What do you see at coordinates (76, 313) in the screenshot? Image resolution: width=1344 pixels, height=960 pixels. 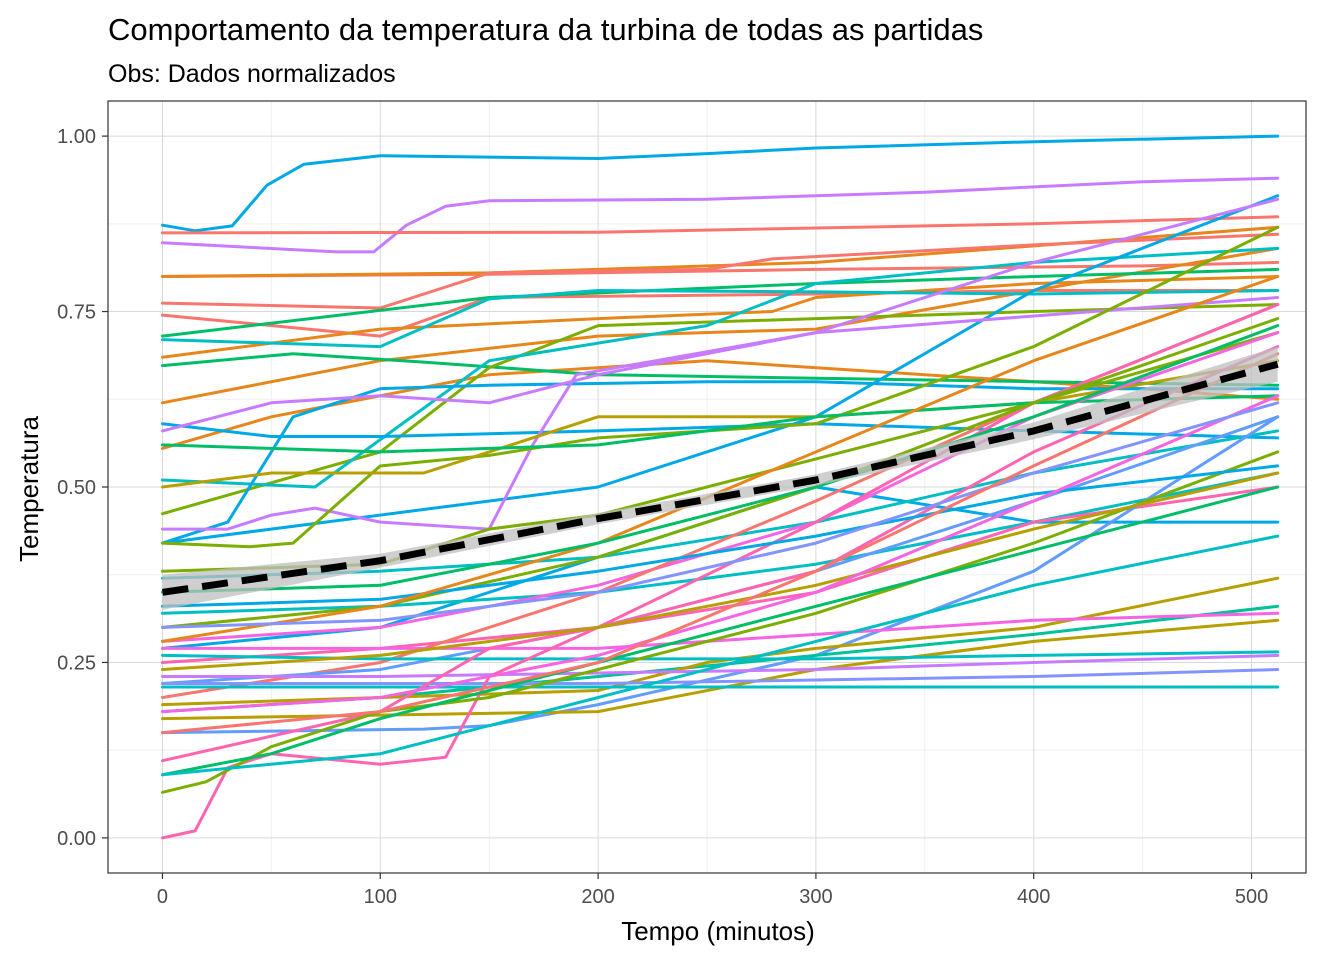 I see `y-tick-label: 0.75` at bounding box center [76, 313].